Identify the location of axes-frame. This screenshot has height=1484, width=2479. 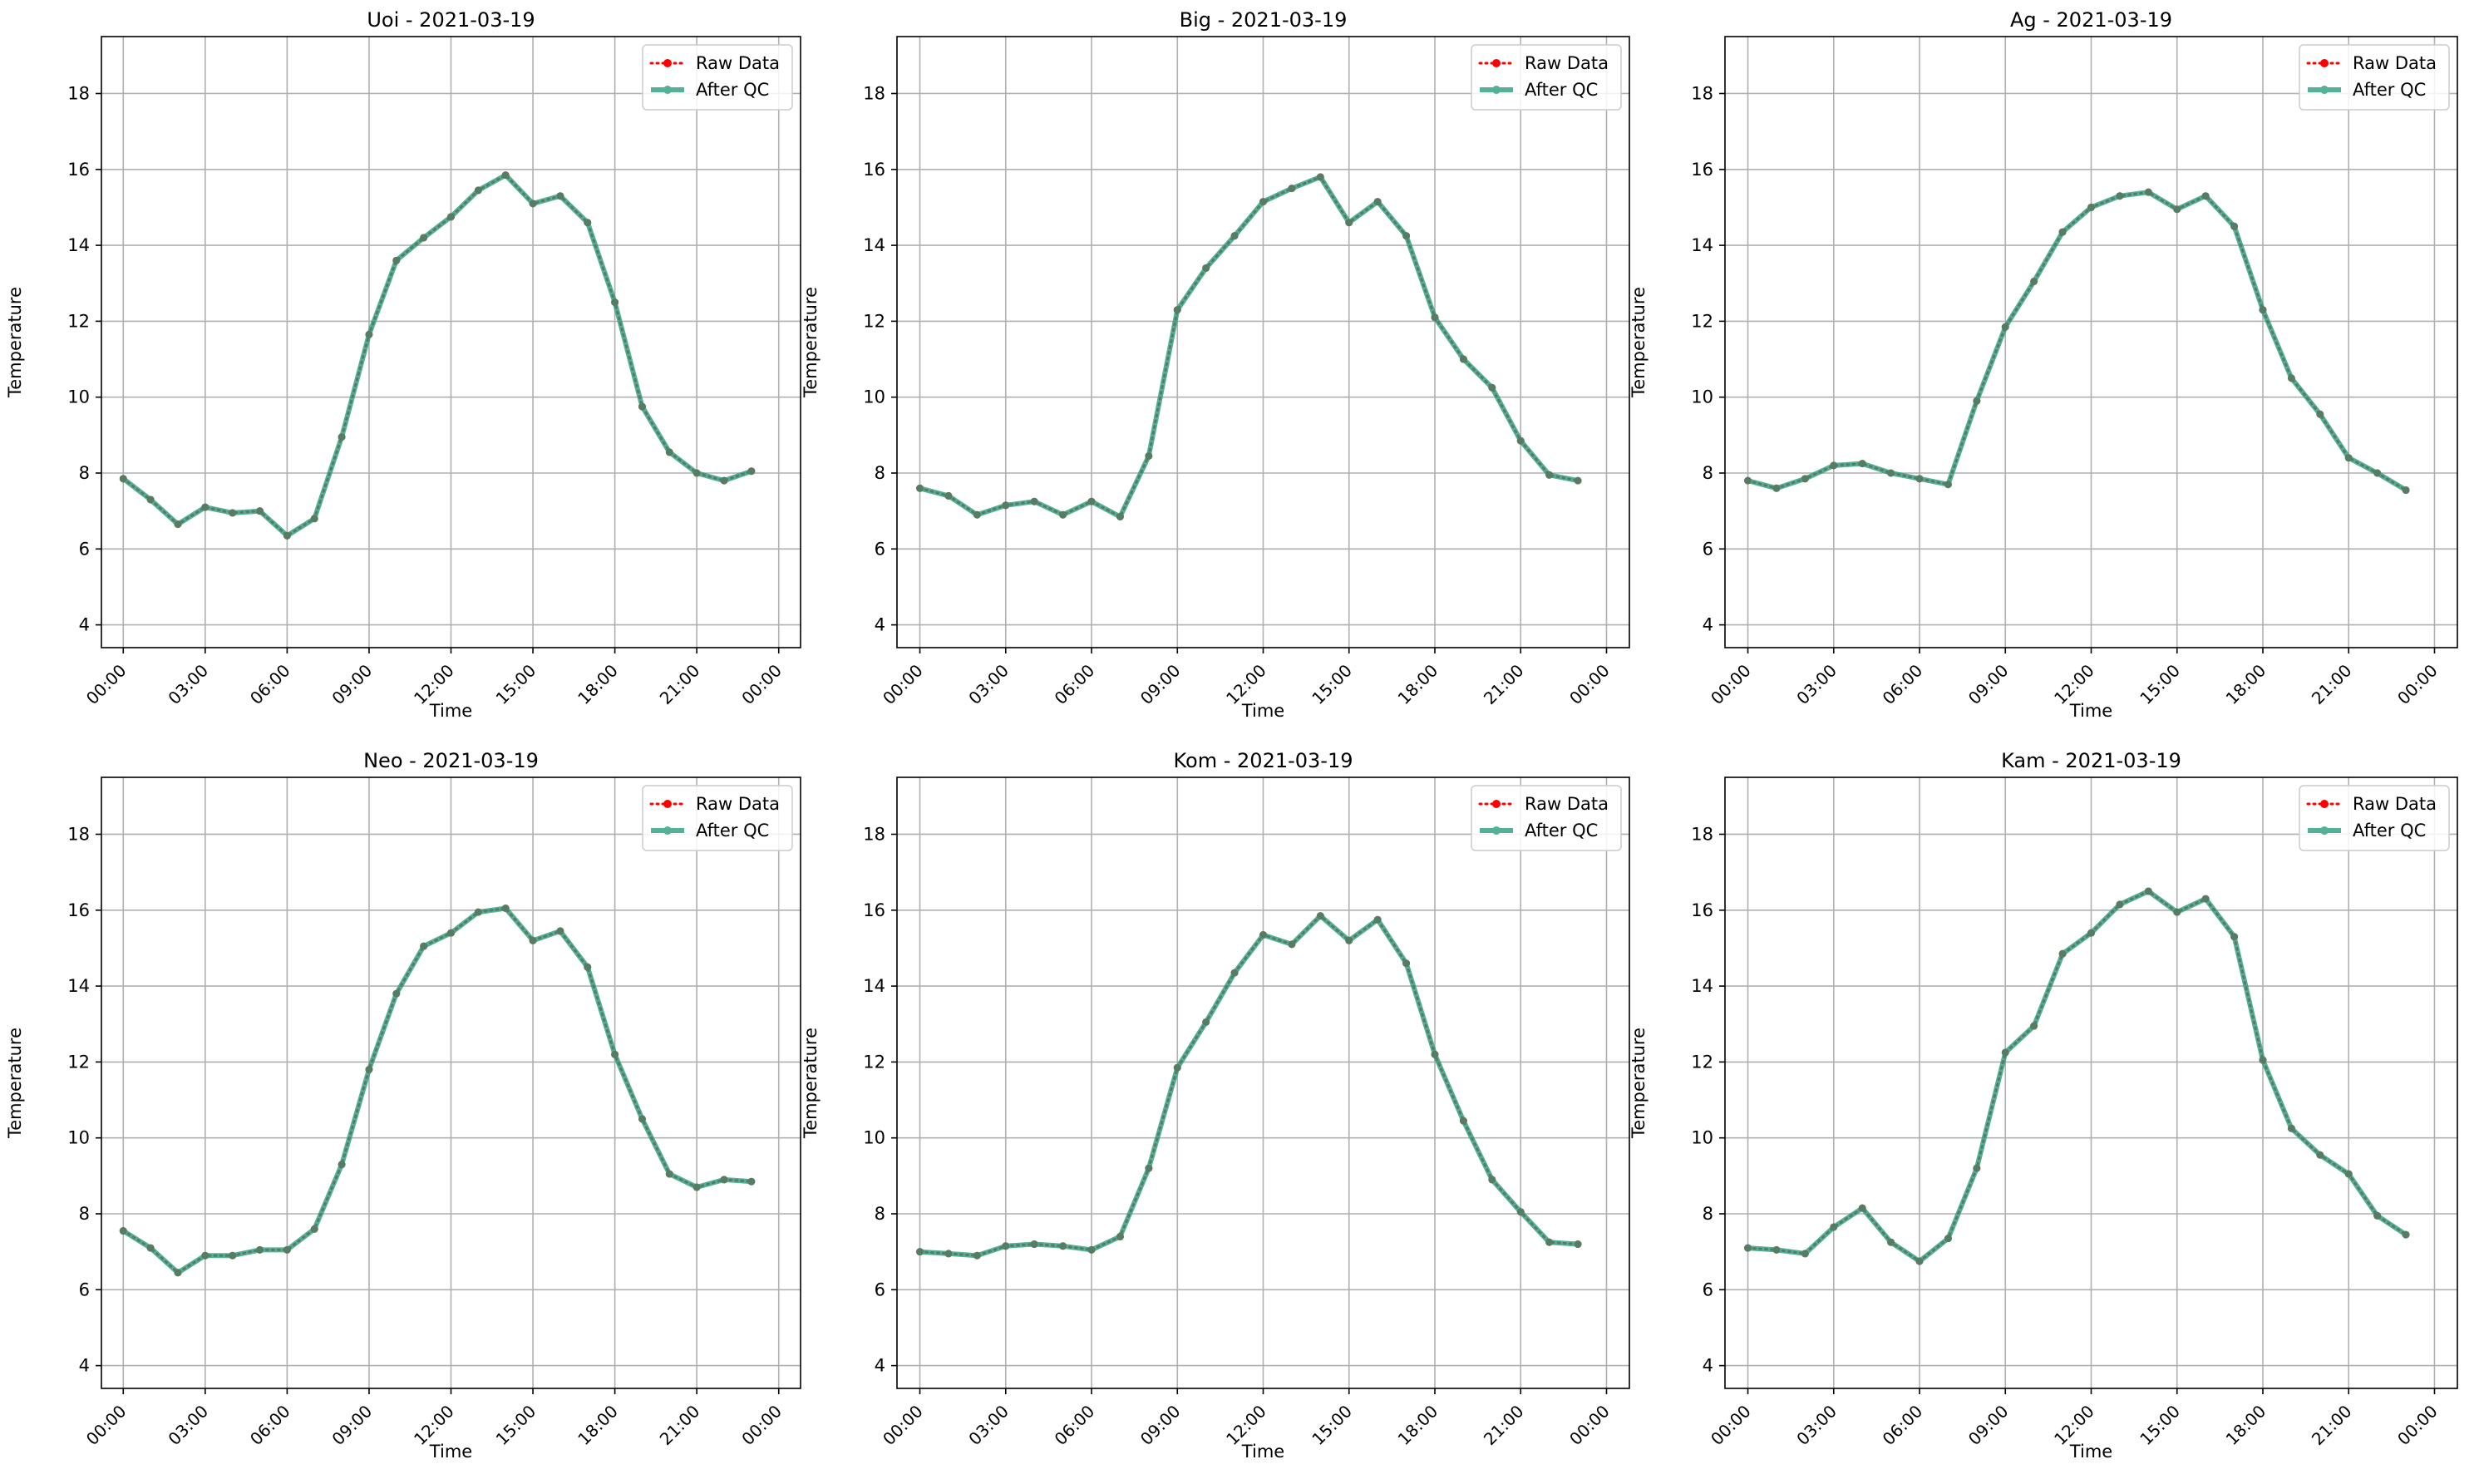
(451, 1083).